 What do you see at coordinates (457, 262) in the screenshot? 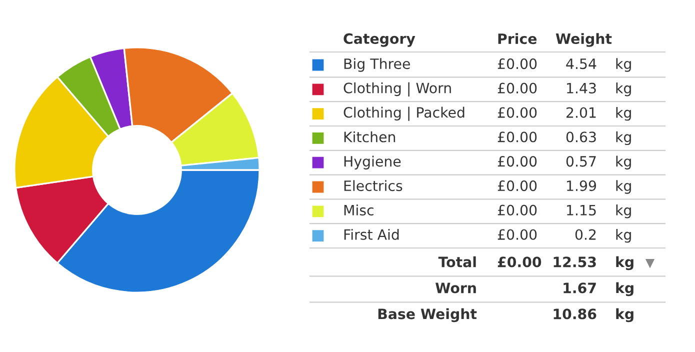
I see `text: Total` at bounding box center [457, 262].